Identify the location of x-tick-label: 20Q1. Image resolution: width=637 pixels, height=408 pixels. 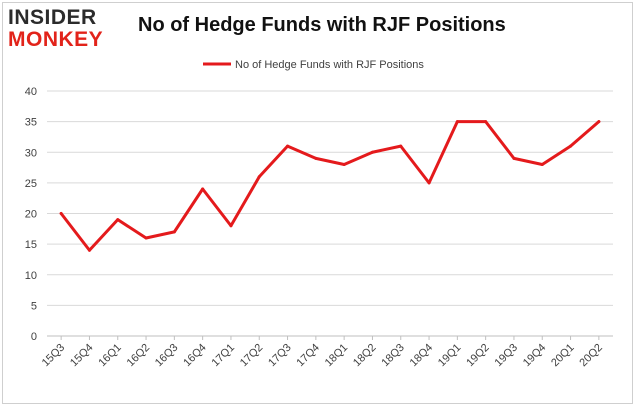
(563, 356).